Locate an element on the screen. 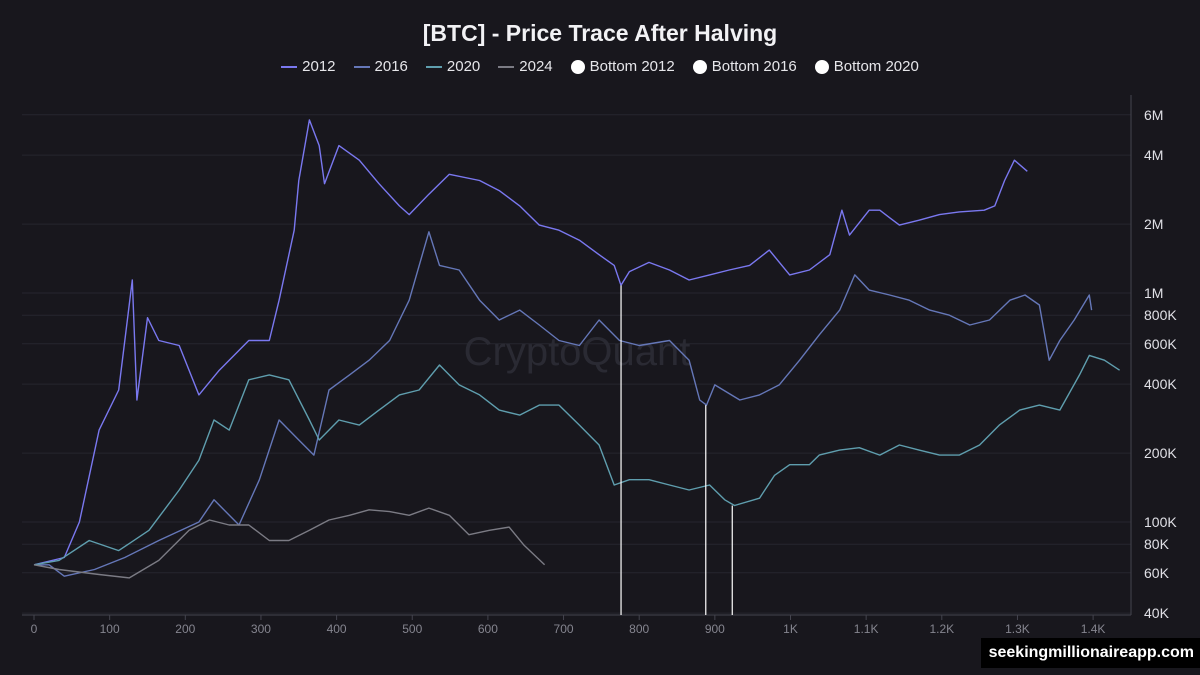  watermark: CryptoQuant is located at coordinates (577, 352).